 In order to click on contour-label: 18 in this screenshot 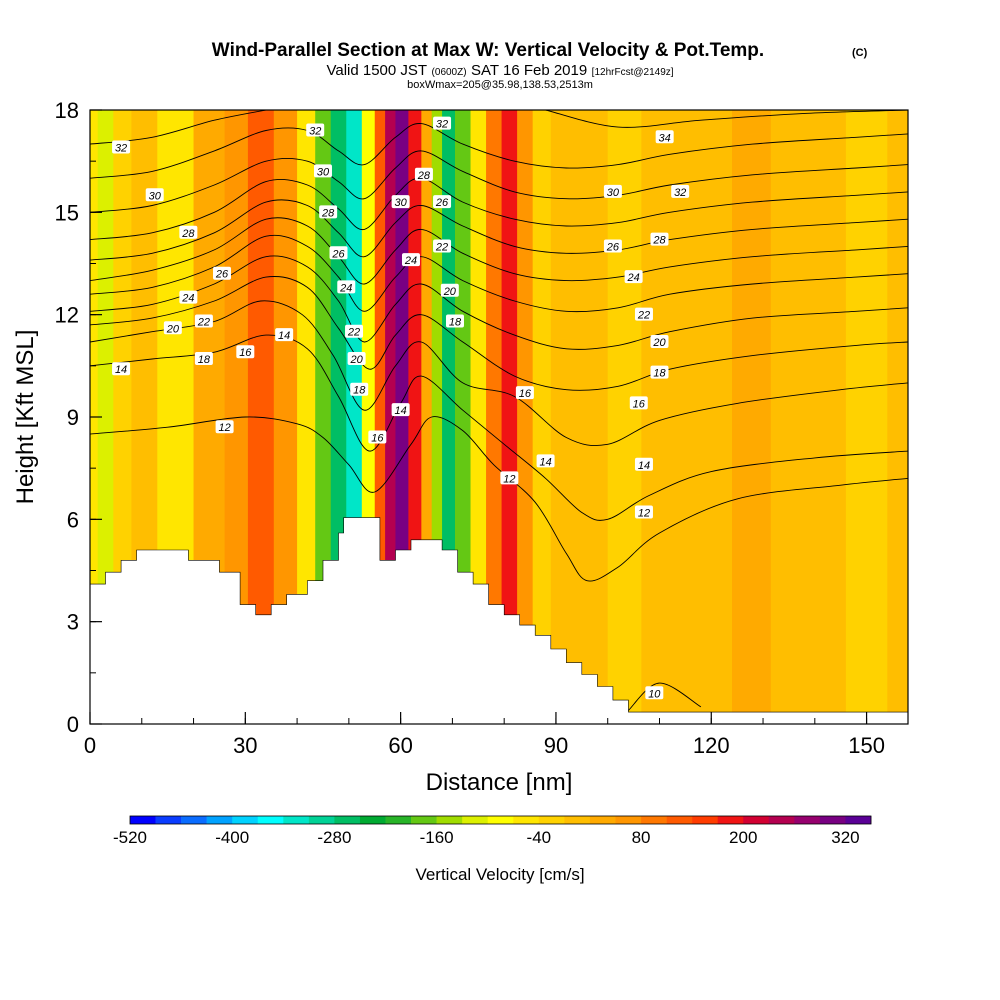, I will do `click(203, 359)`.